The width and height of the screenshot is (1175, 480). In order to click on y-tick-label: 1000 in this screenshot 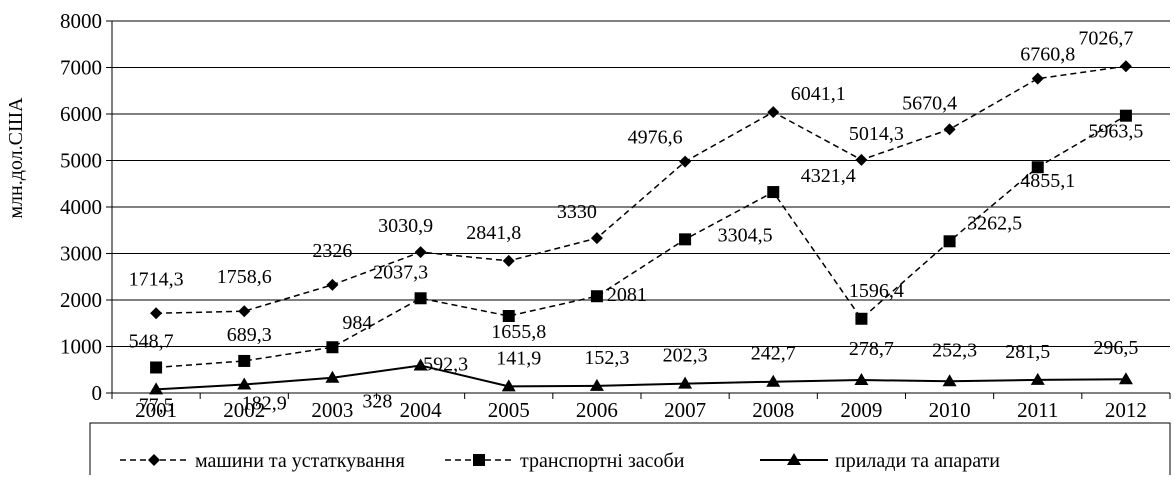, I will do `click(81, 347)`.